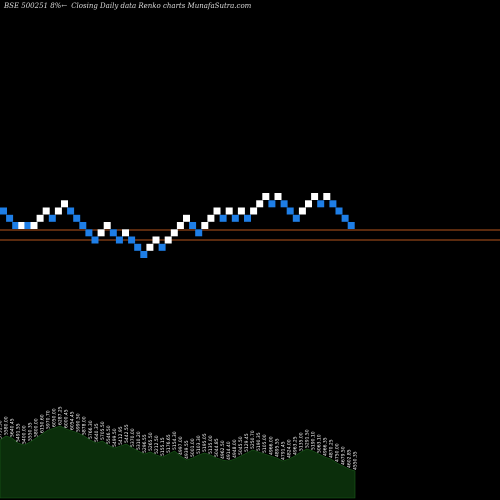 The width and height of the screenshot is (500, 500). I want to click on price-label: 5063.10, so click(319, 443).